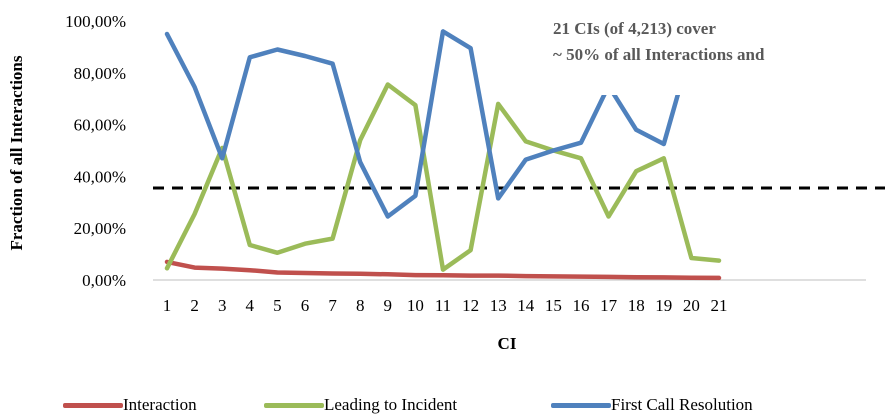 This screenshot has height=420, width=885. I want to click on x-tick-label: 3, so click(222, 305).